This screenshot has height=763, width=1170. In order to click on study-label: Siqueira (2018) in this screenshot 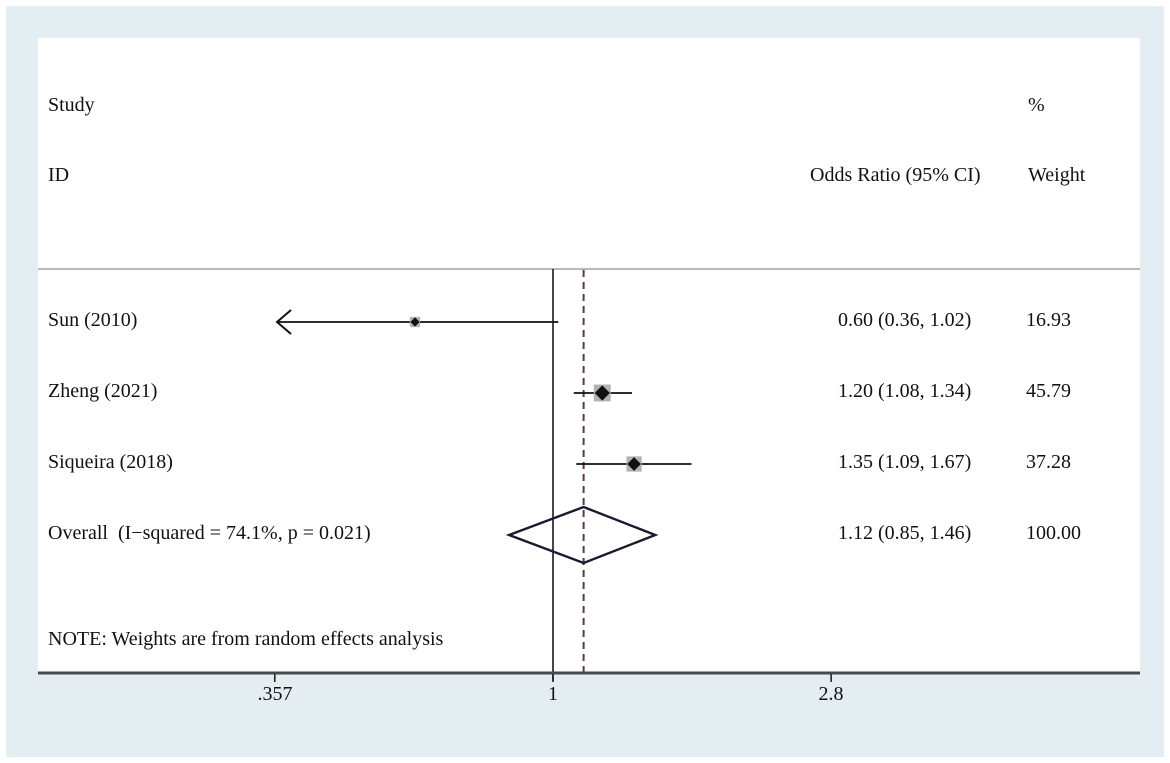, I will do `click(110, 462)`.